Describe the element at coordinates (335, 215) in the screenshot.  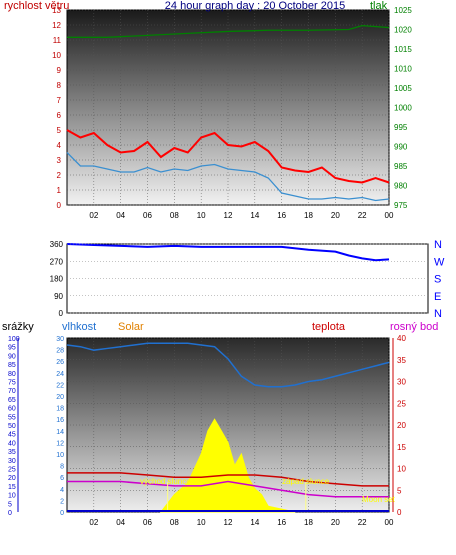
I see `hour-tick-label: 20` at that location.